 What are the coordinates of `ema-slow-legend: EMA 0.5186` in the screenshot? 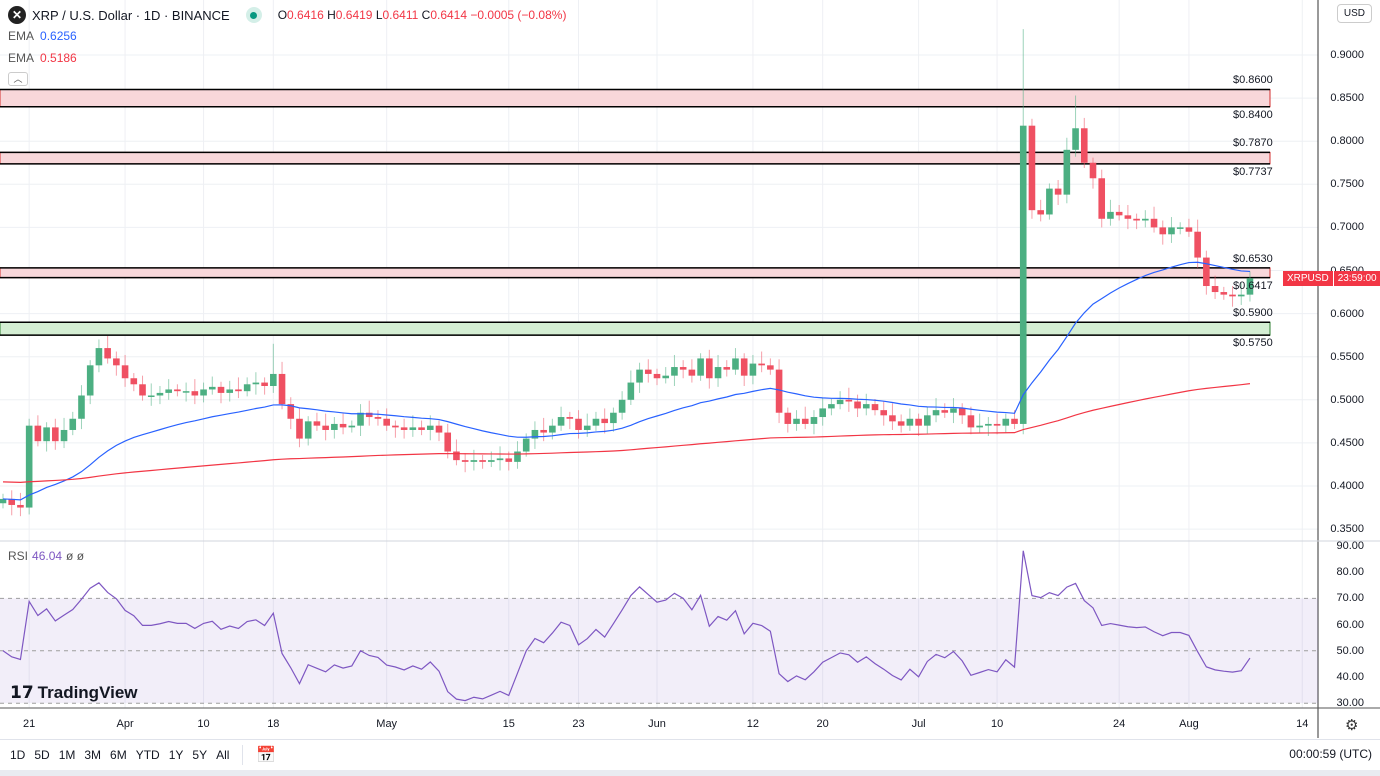 It's located at (42, 58).